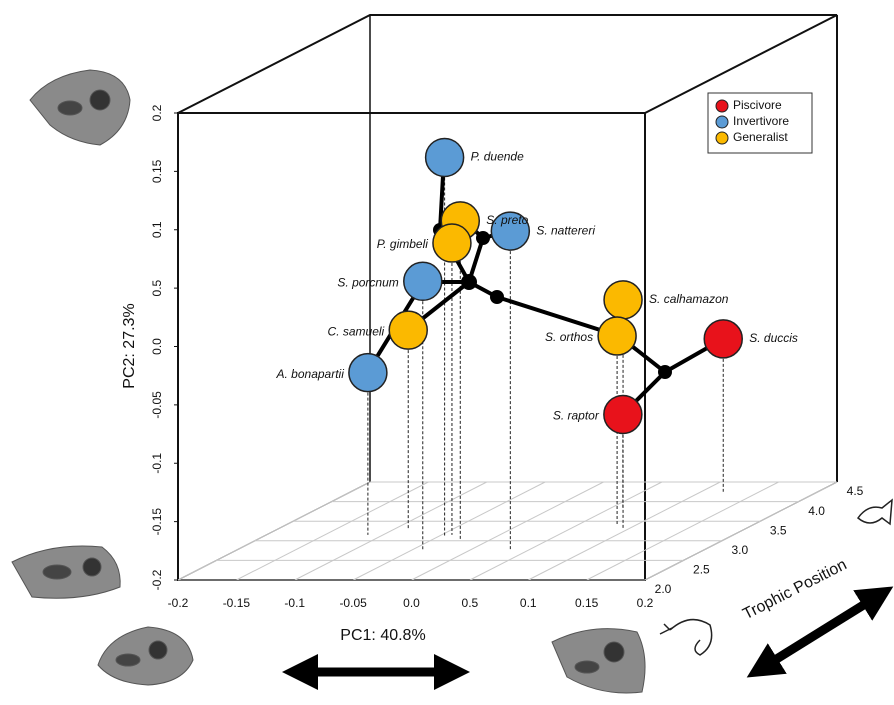 This screenshot has height=705, width=894. What do you see at coordinates (757, 105) in the screenshot?
I see `legend-label: Piscivore` at bounding box center [757, 105].